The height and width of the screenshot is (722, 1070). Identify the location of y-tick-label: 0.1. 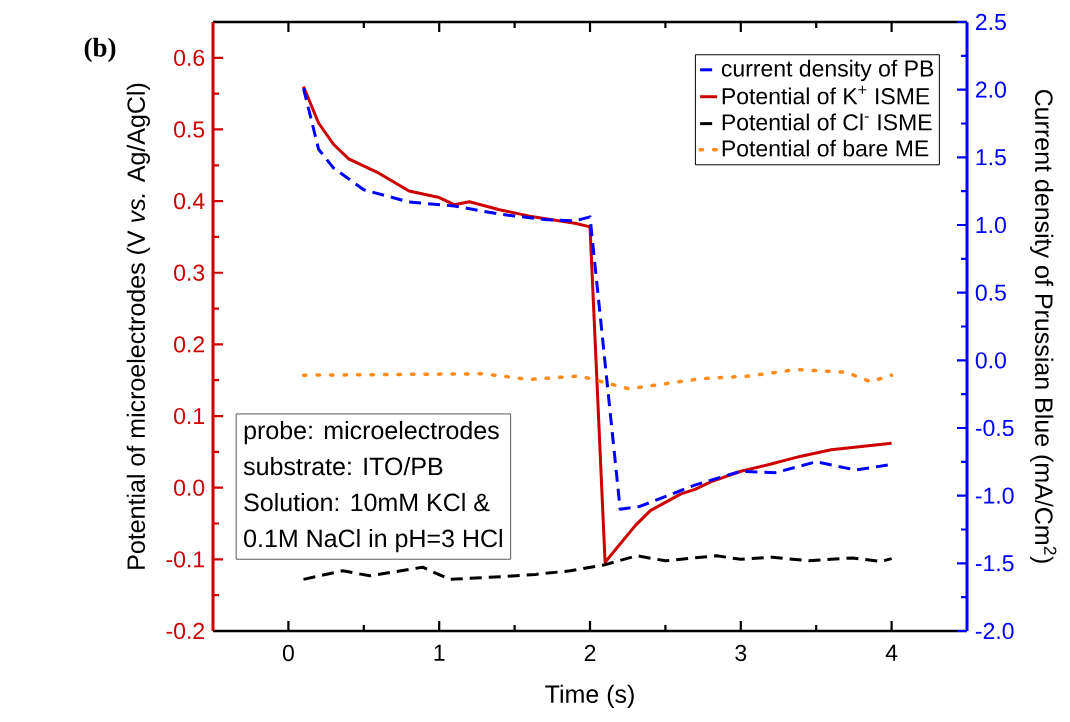
(189, 416).